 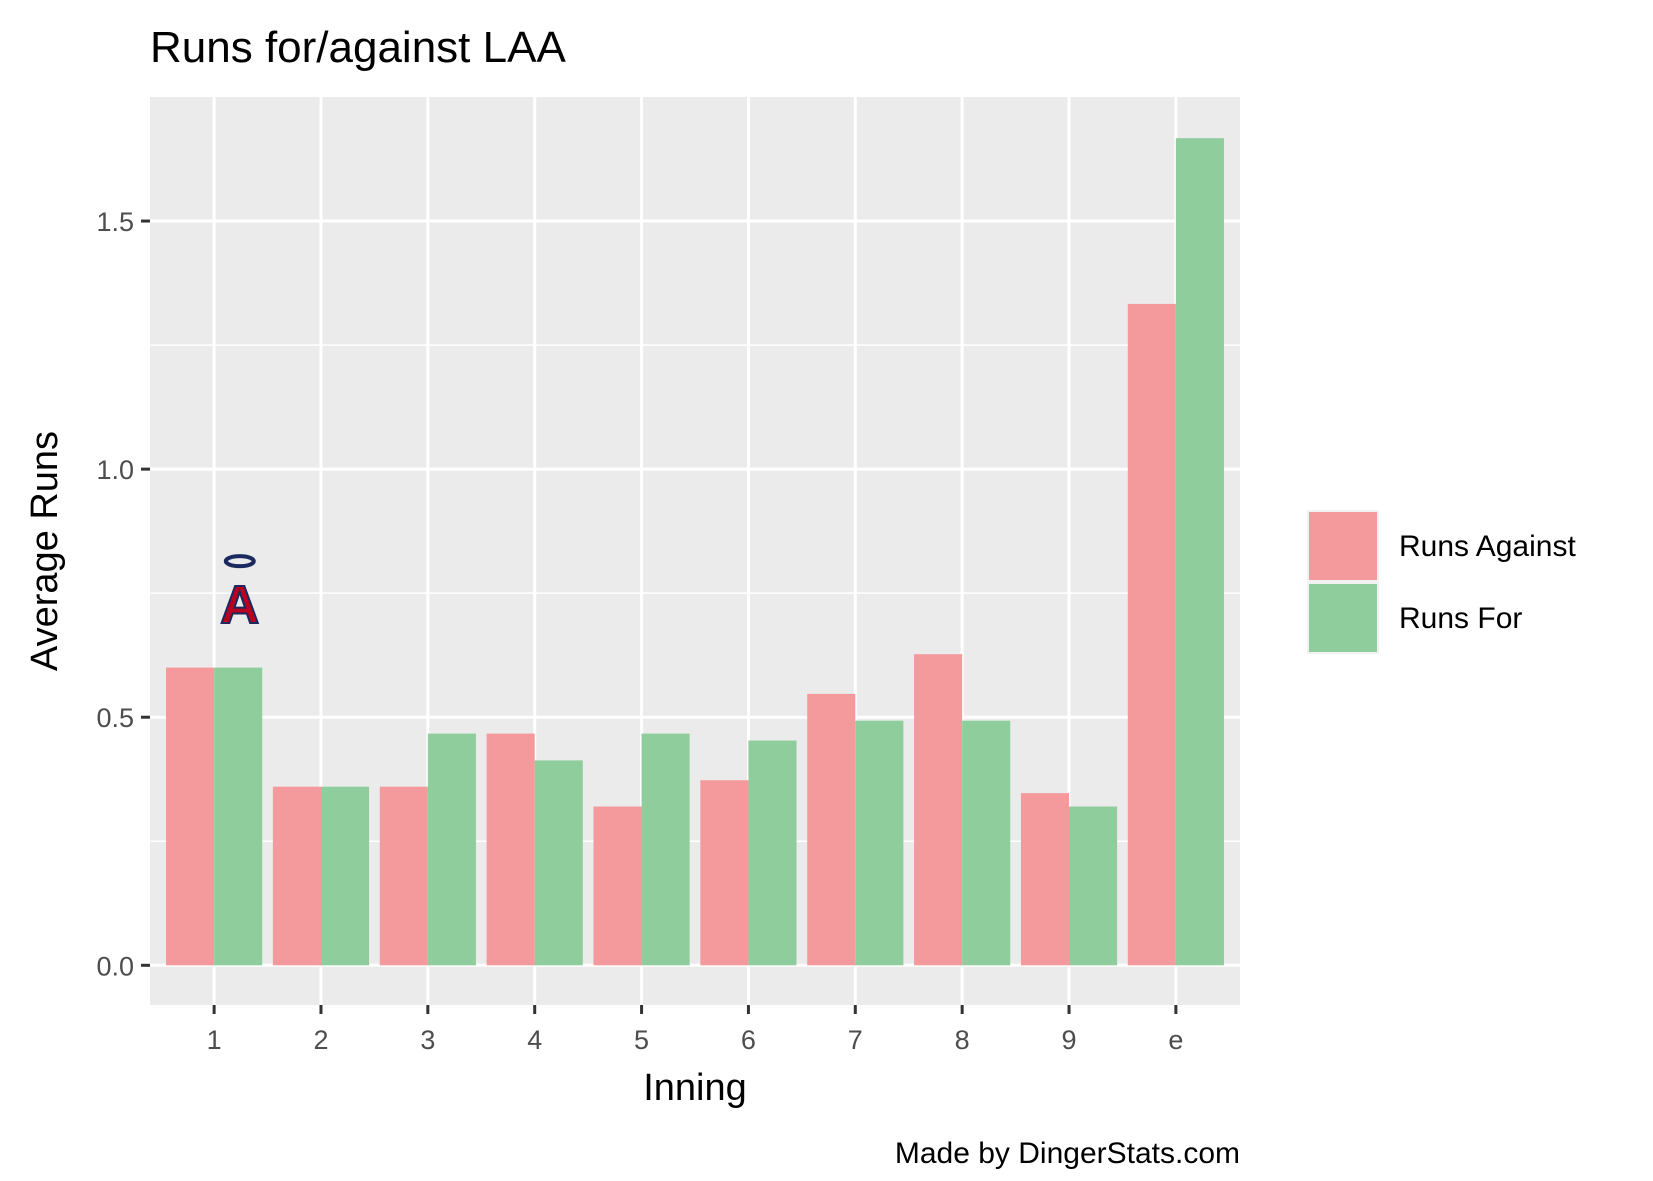 What do you see at coordinates (115, 718) in the screenshot?
I see `y-tick-label: 0.5` at bounding box center [115, 718].